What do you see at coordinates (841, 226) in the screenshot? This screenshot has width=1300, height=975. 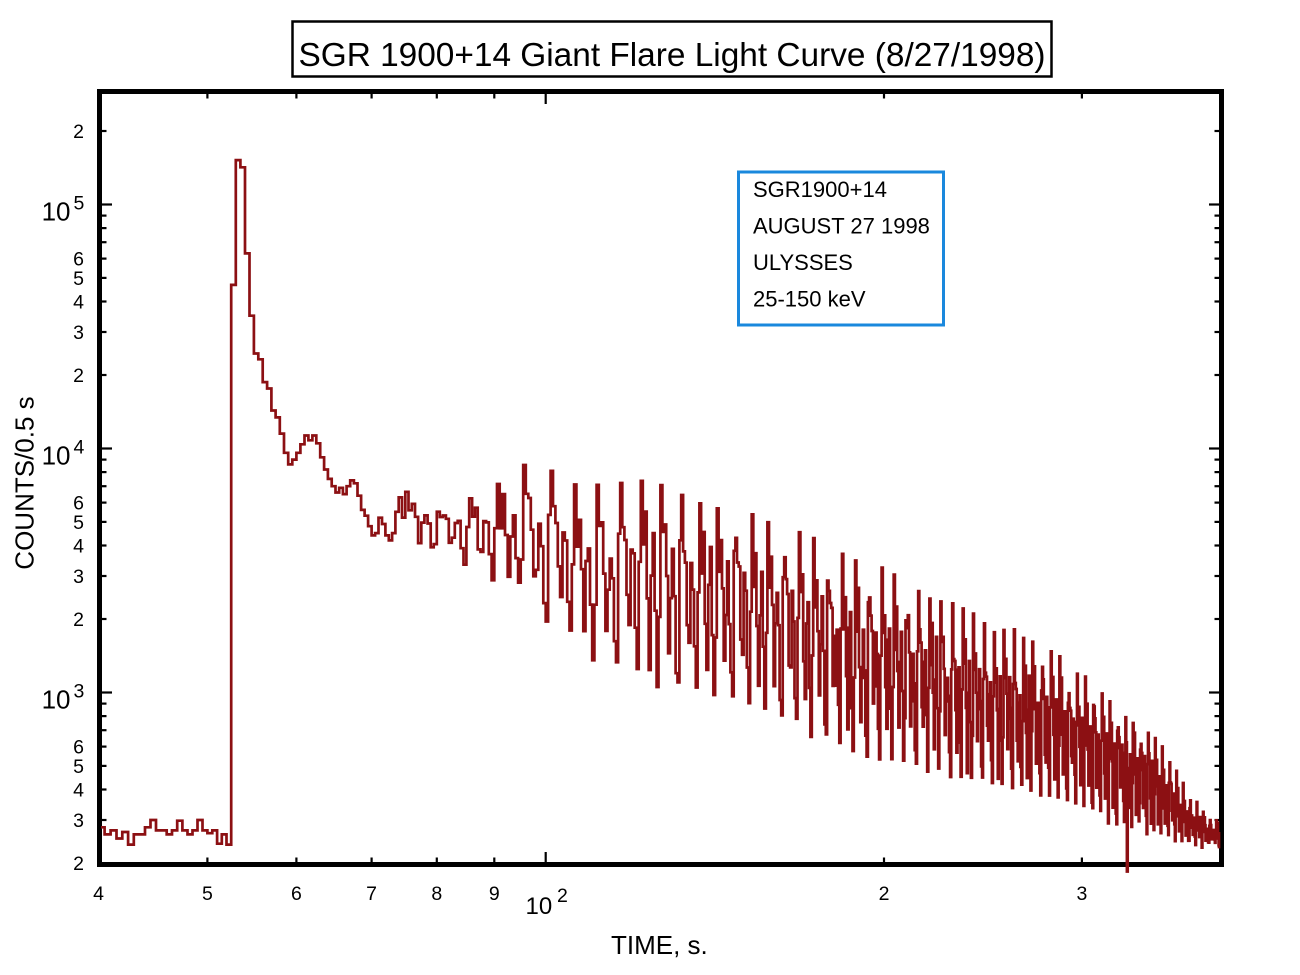 I see `svg-text: AUGUST 27 1998` at bounding box center [841, 226].